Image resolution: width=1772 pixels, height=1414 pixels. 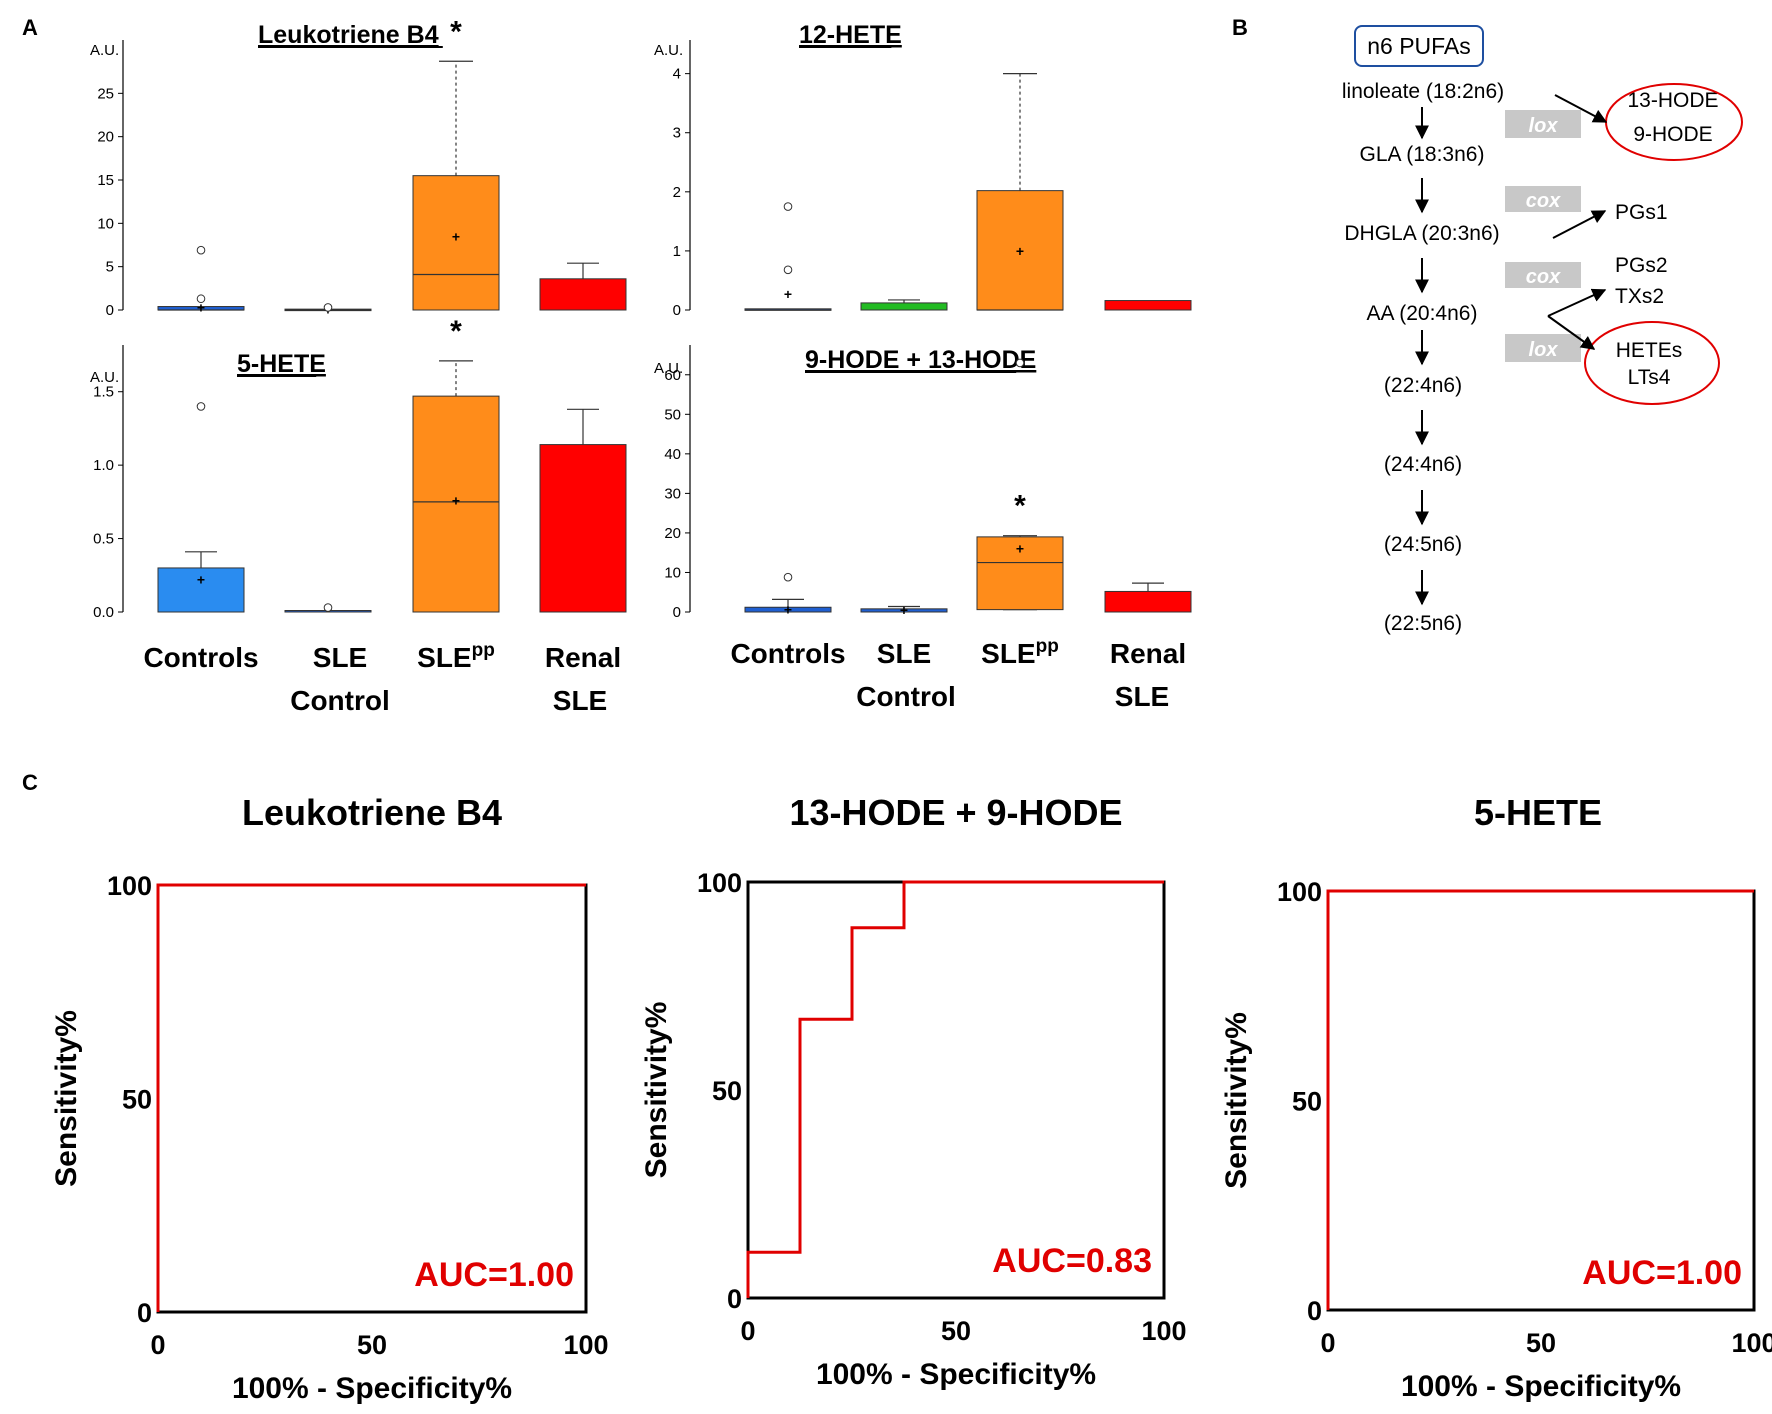 What do you see at coordinates (955, 812) in the screenshot?
I see `roc-title: 13-HODE + 9-HODE` at bounding box center [955, 812].